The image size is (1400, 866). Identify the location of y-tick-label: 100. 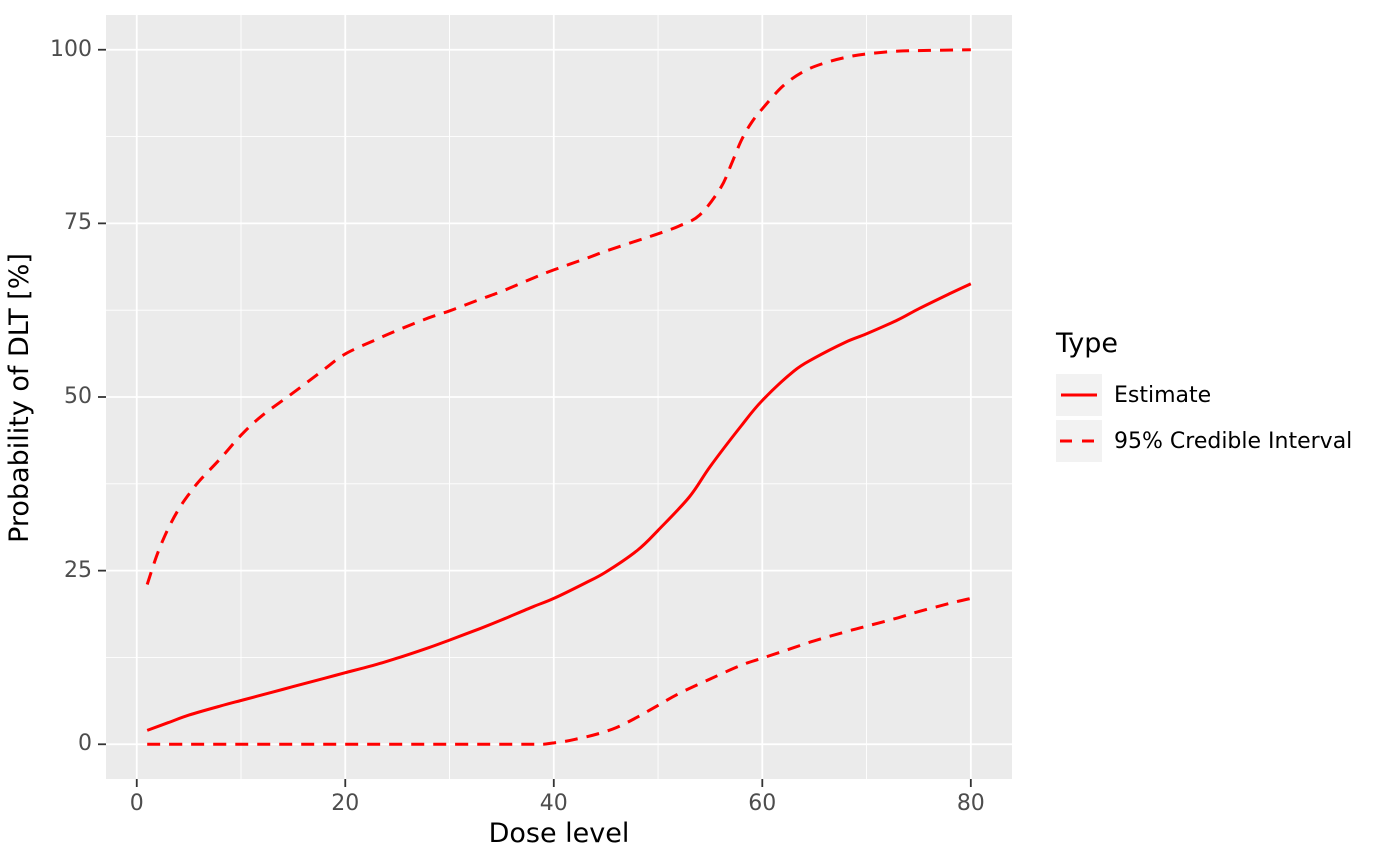
(71, 49).